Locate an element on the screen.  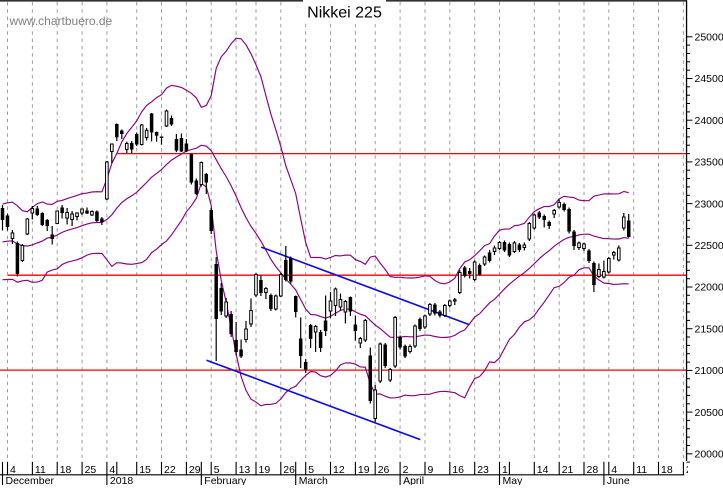
svg-text: 12 is located at coordinates (339, 470).